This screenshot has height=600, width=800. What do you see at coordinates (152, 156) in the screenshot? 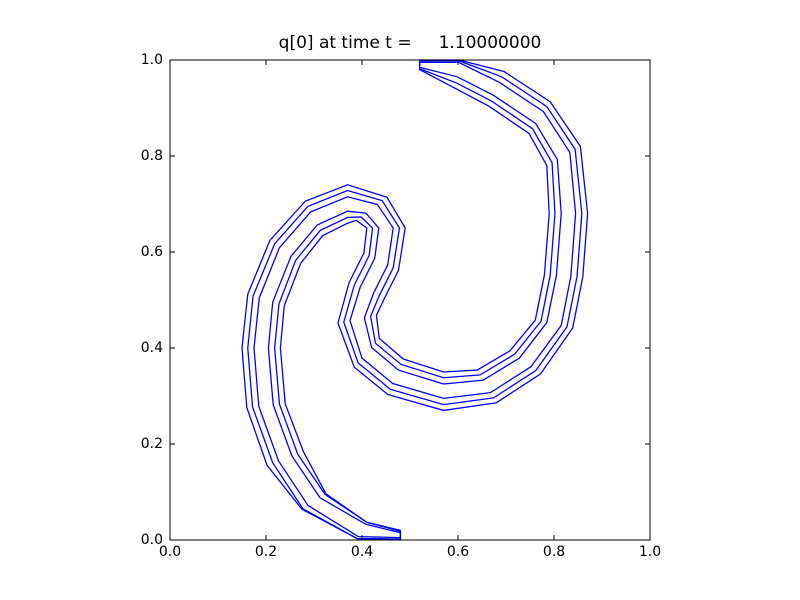
I see `y-tick-label: 0.8` at bounding box center [152, 156].